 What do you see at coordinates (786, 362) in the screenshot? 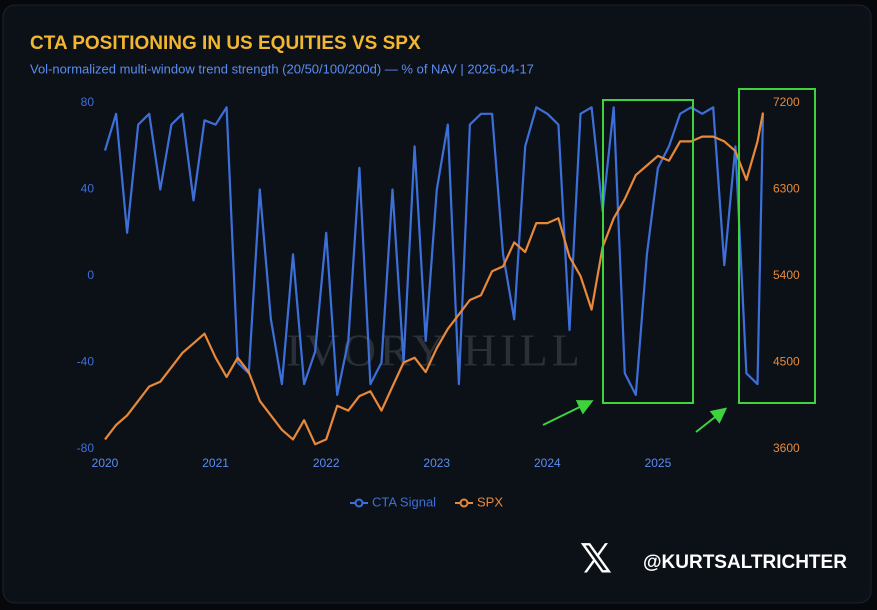
I see `y2-tick-label: 4500` at bounding box center [786, 362].